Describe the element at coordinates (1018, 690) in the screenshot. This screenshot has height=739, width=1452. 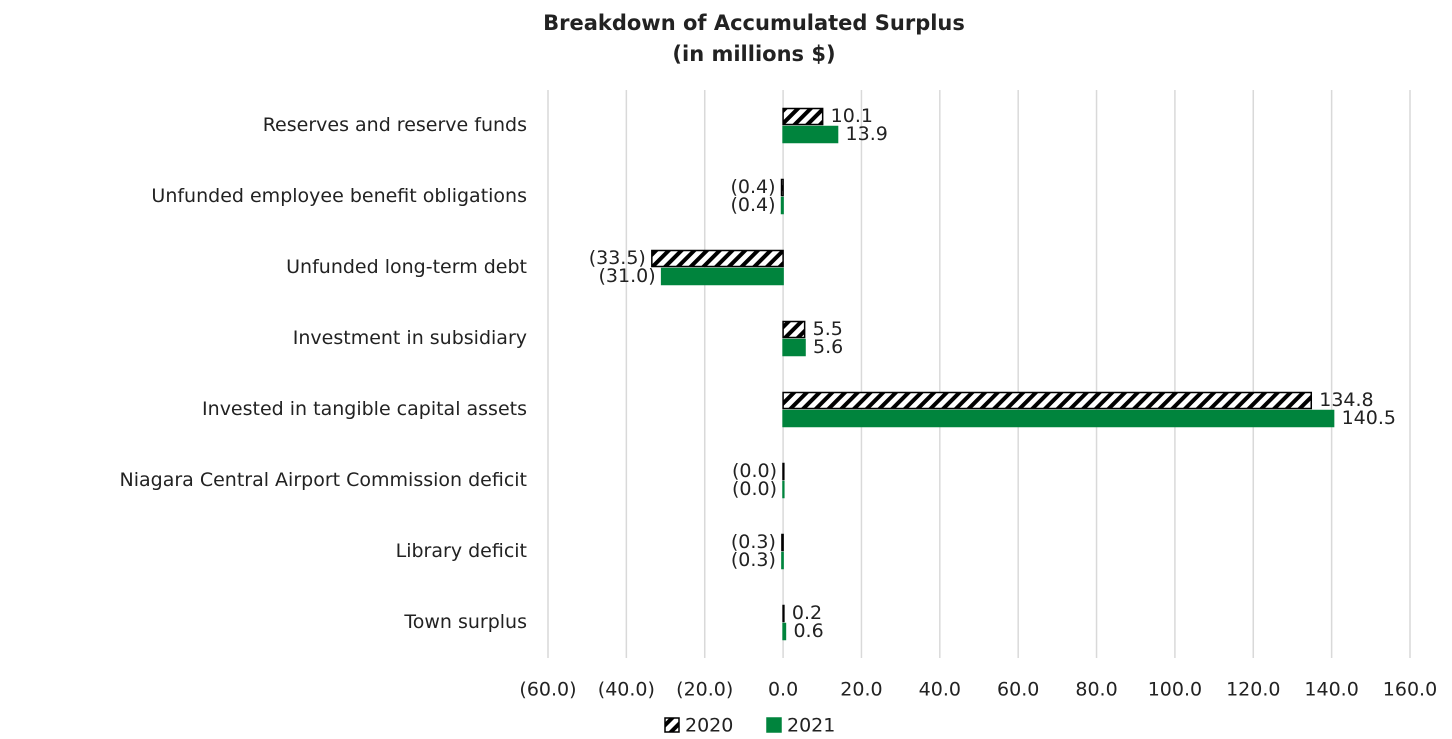
I see `x-tick-label: 60.0` at that location.